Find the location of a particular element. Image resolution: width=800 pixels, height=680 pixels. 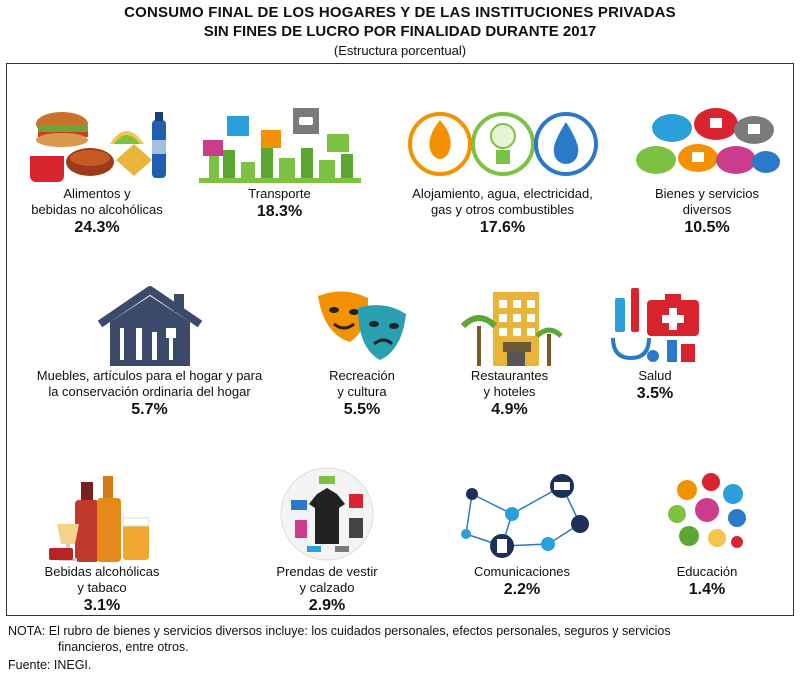

item-percent: 10.5% is located at coordinates (707, 227).